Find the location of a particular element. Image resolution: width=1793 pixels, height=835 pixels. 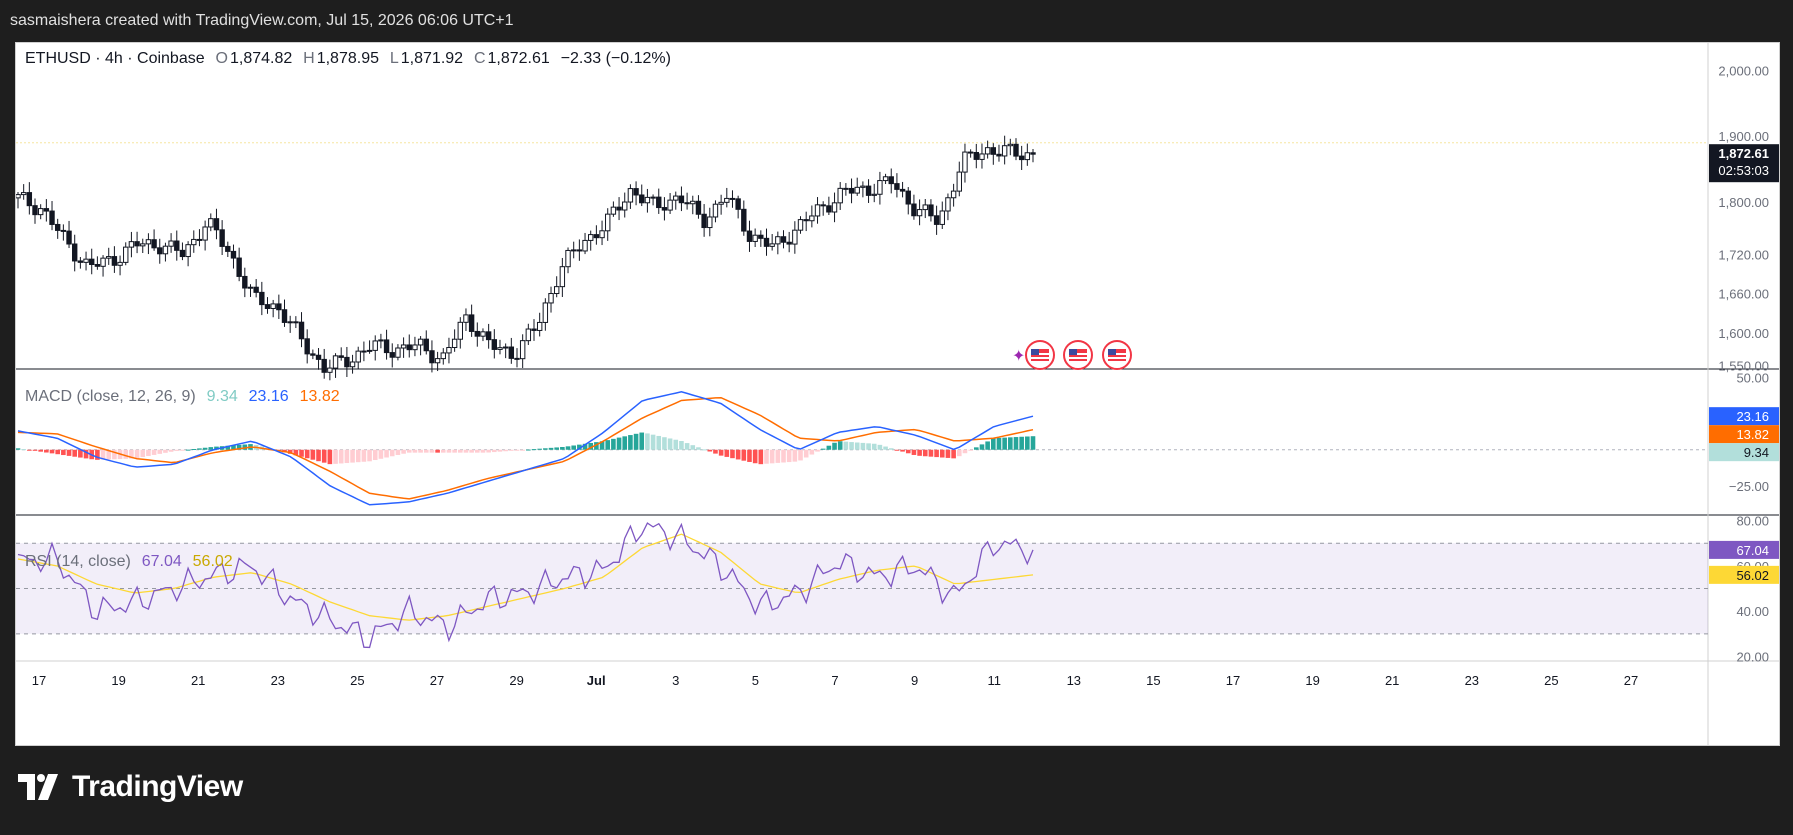

rsi-ma-value-badge-text: 56.02 is located at coordinates (1752, 575).